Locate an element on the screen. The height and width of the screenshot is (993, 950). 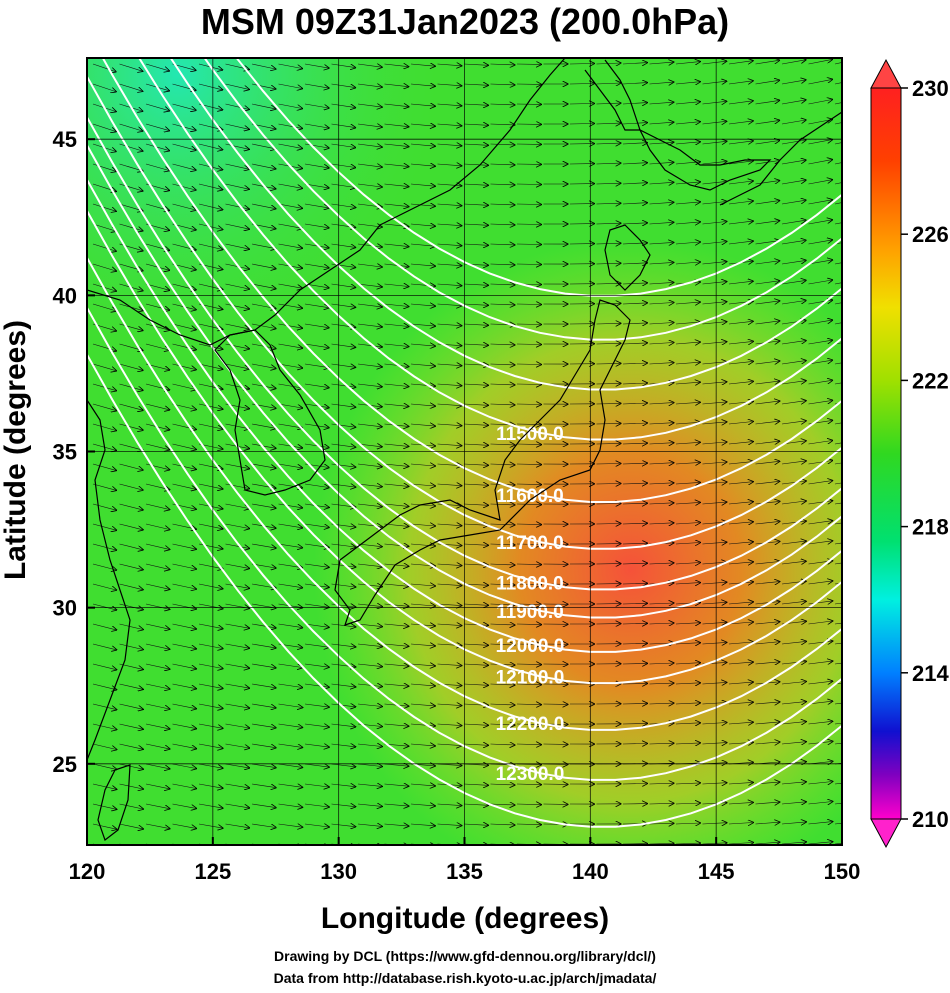
x-tick-label: 130 is located at coordinates (338, 871).